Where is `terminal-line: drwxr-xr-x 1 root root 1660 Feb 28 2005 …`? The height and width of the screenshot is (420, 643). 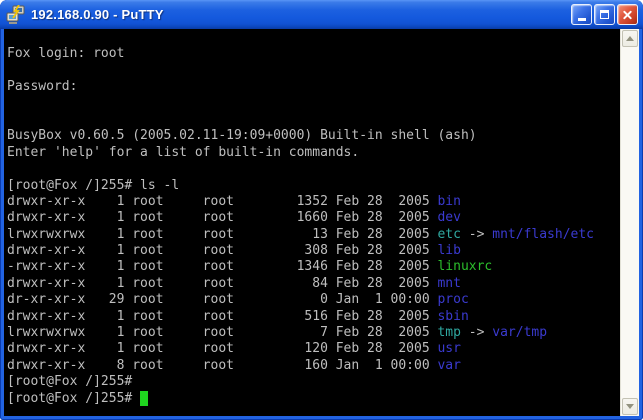 terminal-line: drwxr-xr-x 1 root root 1660 Feb 28 2005 … is located at coordinates (313, 218).